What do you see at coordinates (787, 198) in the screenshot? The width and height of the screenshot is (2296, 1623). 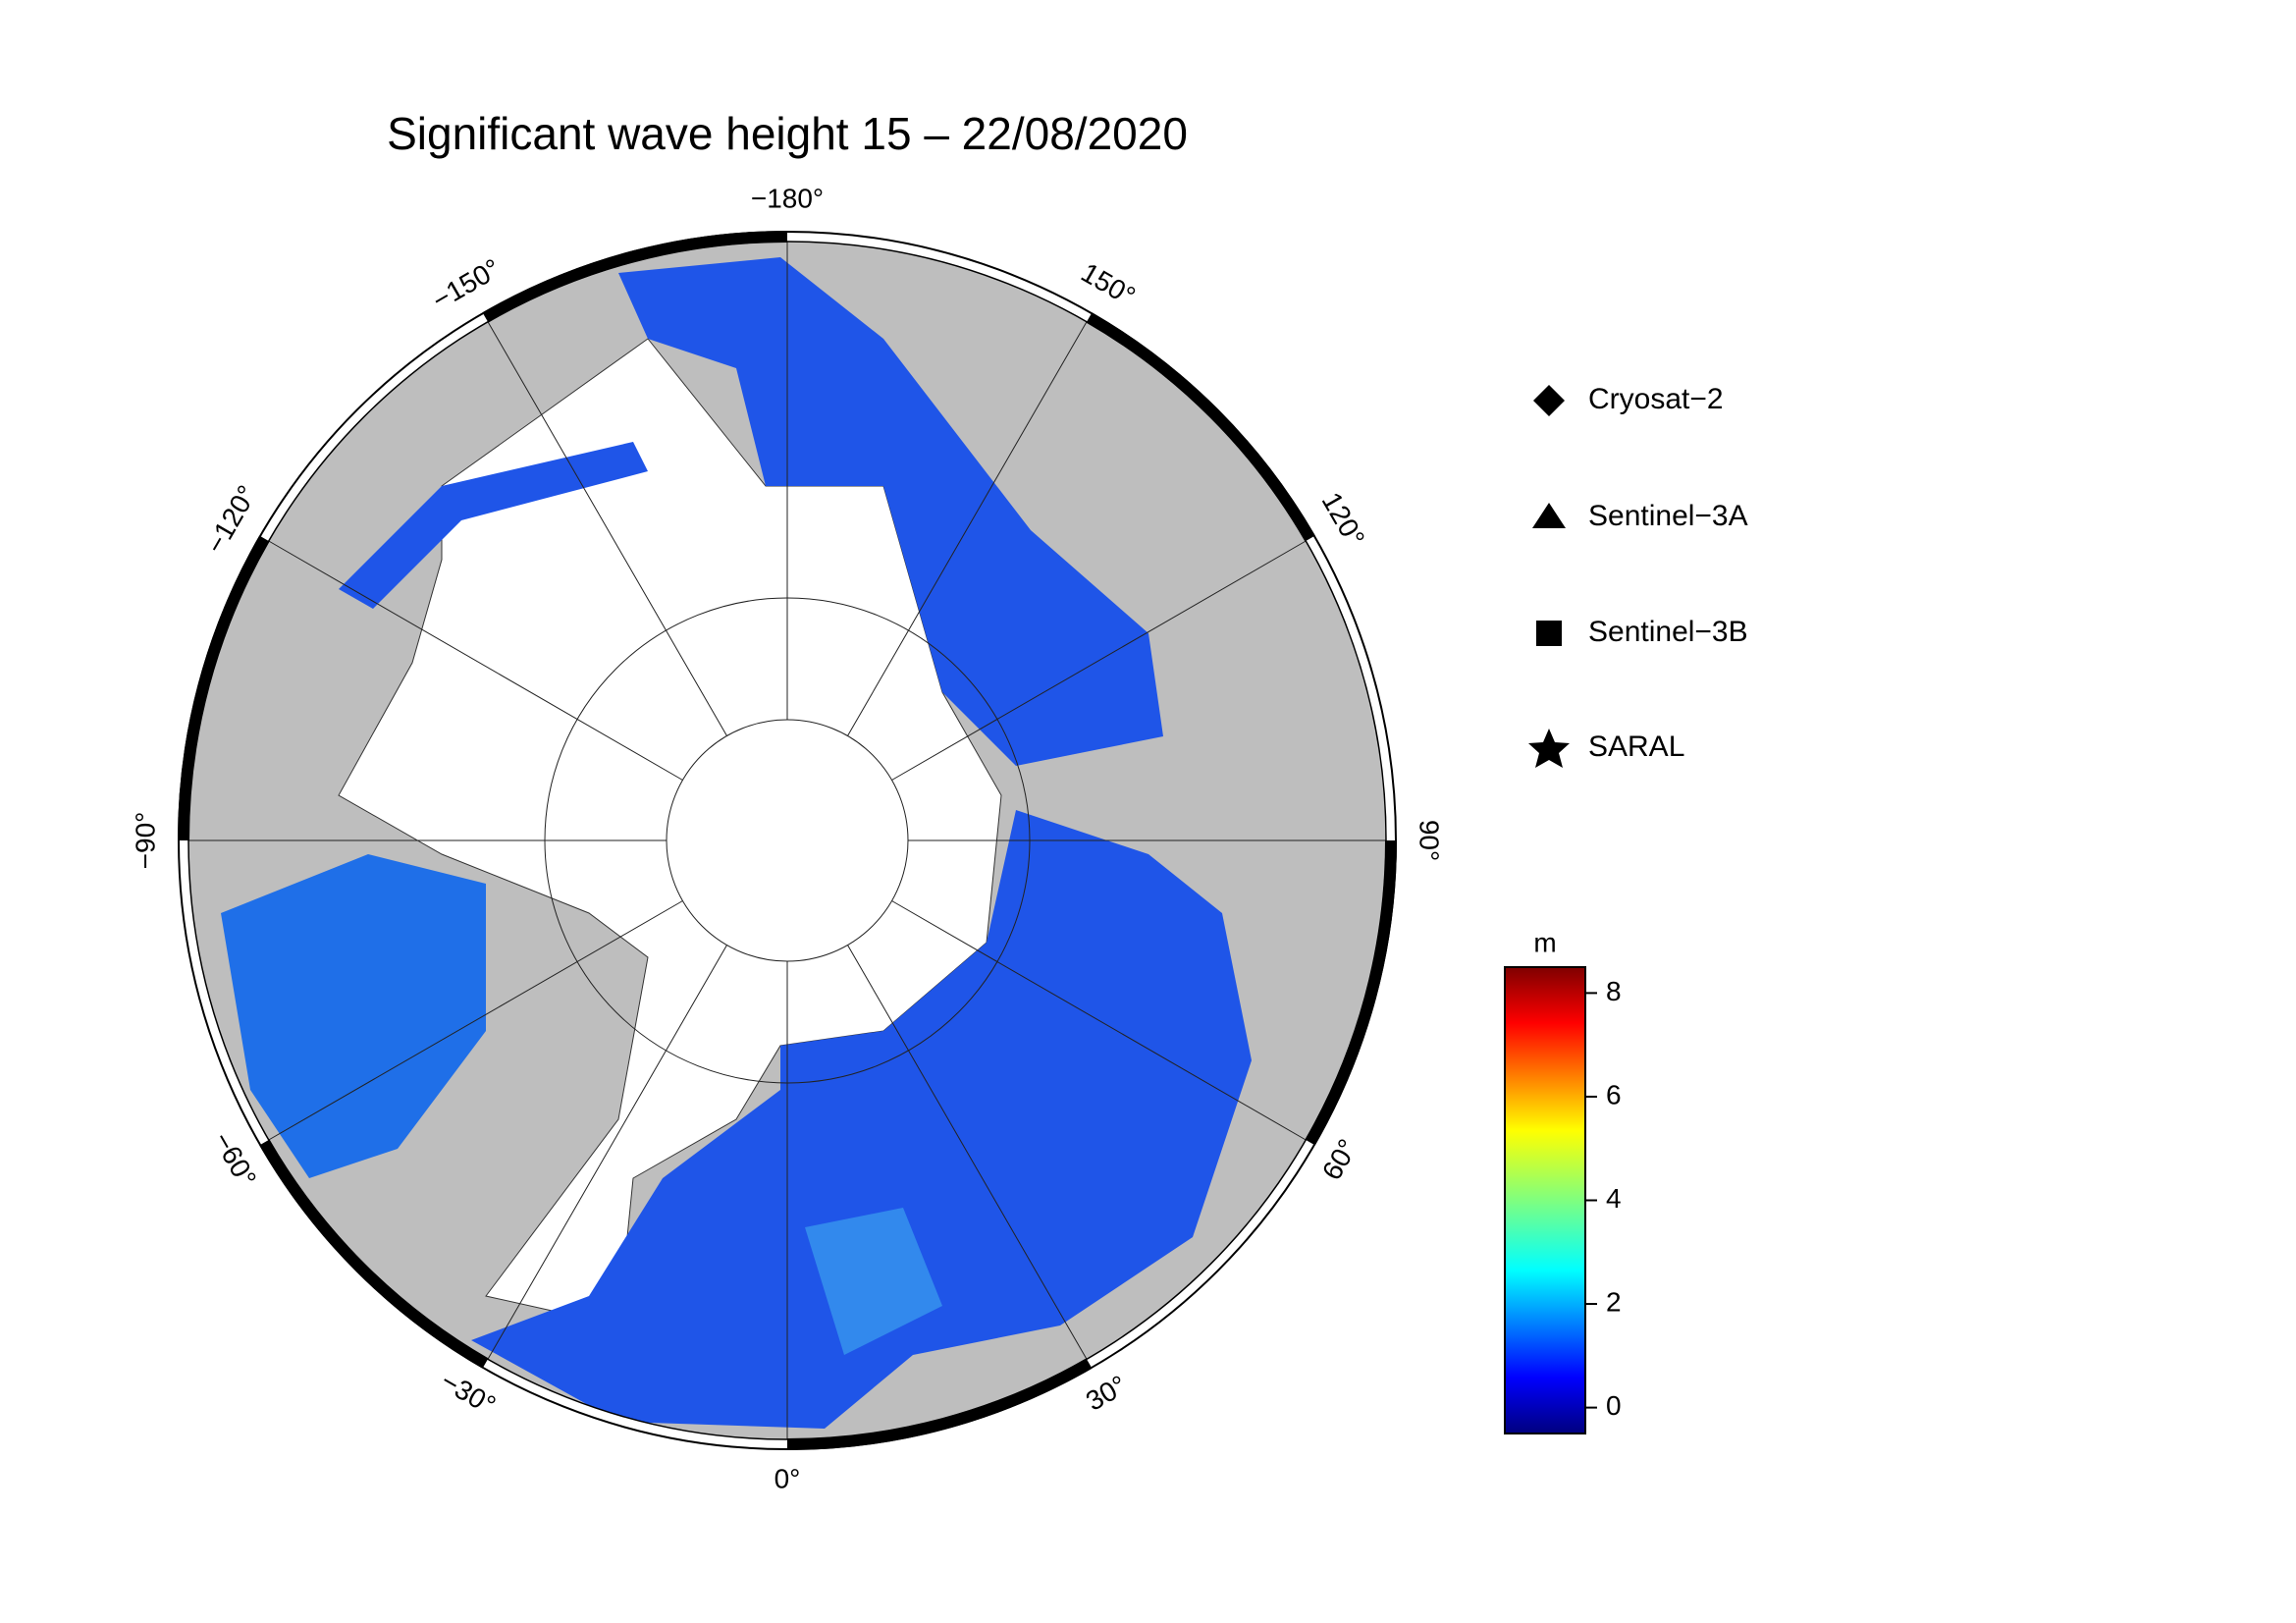 I see `lon-label: −180°` at bounding box center [787, 198].